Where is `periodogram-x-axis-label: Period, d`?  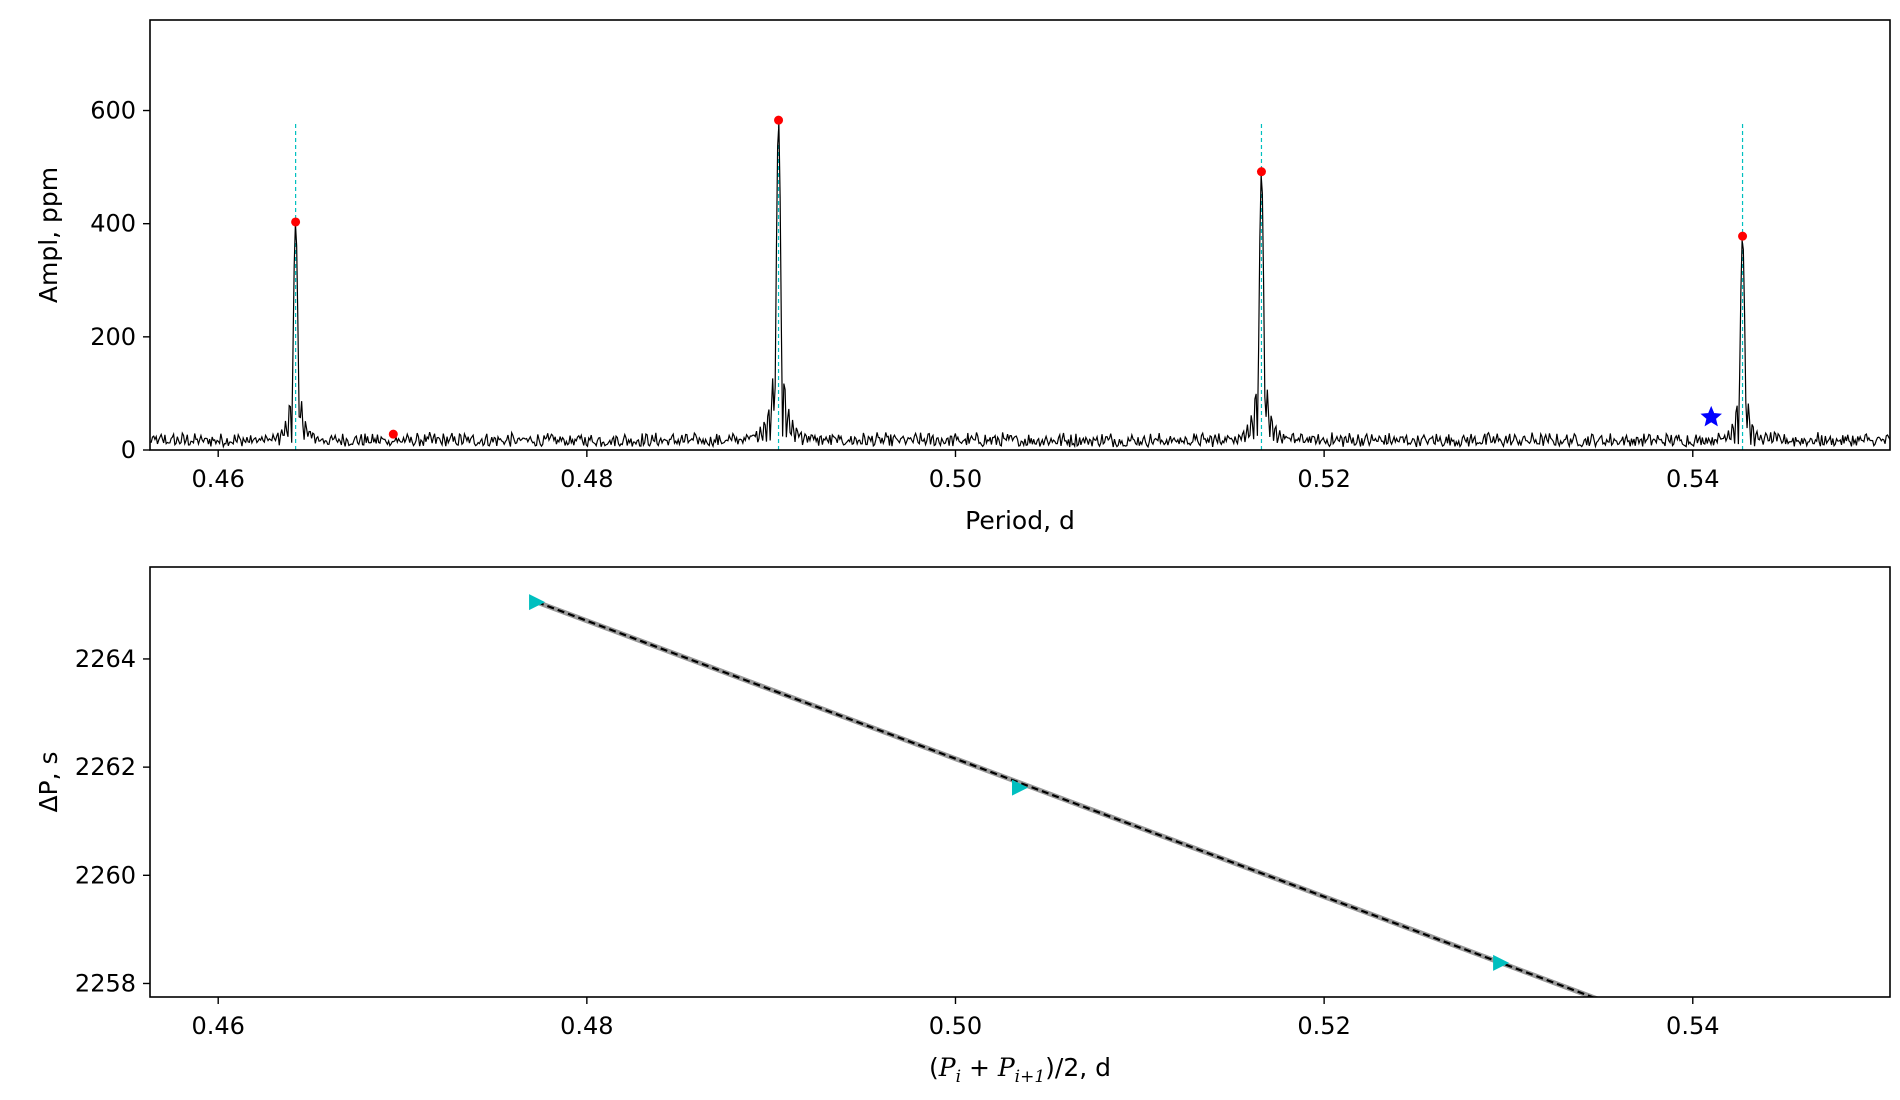
periodogram-x-axis-label: Period, d is located at coordinates (1020, 520).